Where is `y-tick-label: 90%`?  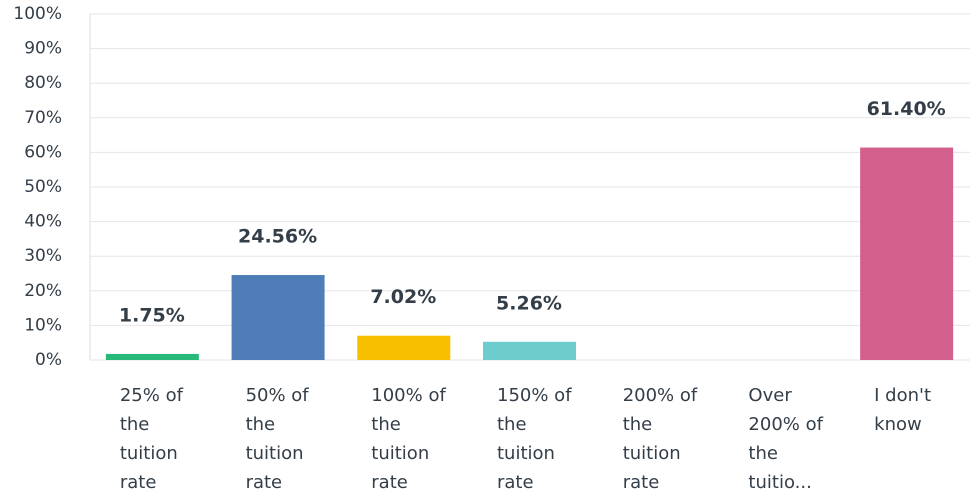 y-tick-label: 90% is located at coordinates (43, 49).